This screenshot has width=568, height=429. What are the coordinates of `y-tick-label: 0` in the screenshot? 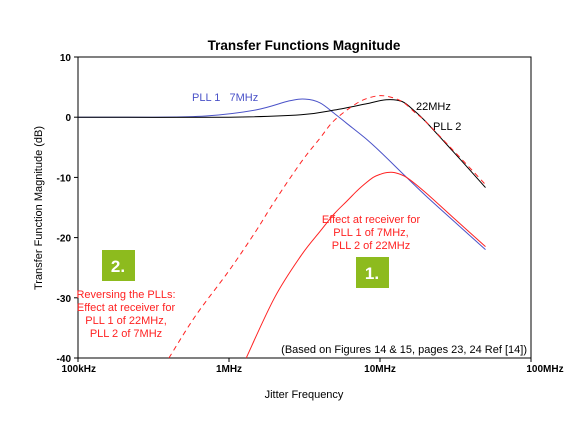 It's located at (68, 118).